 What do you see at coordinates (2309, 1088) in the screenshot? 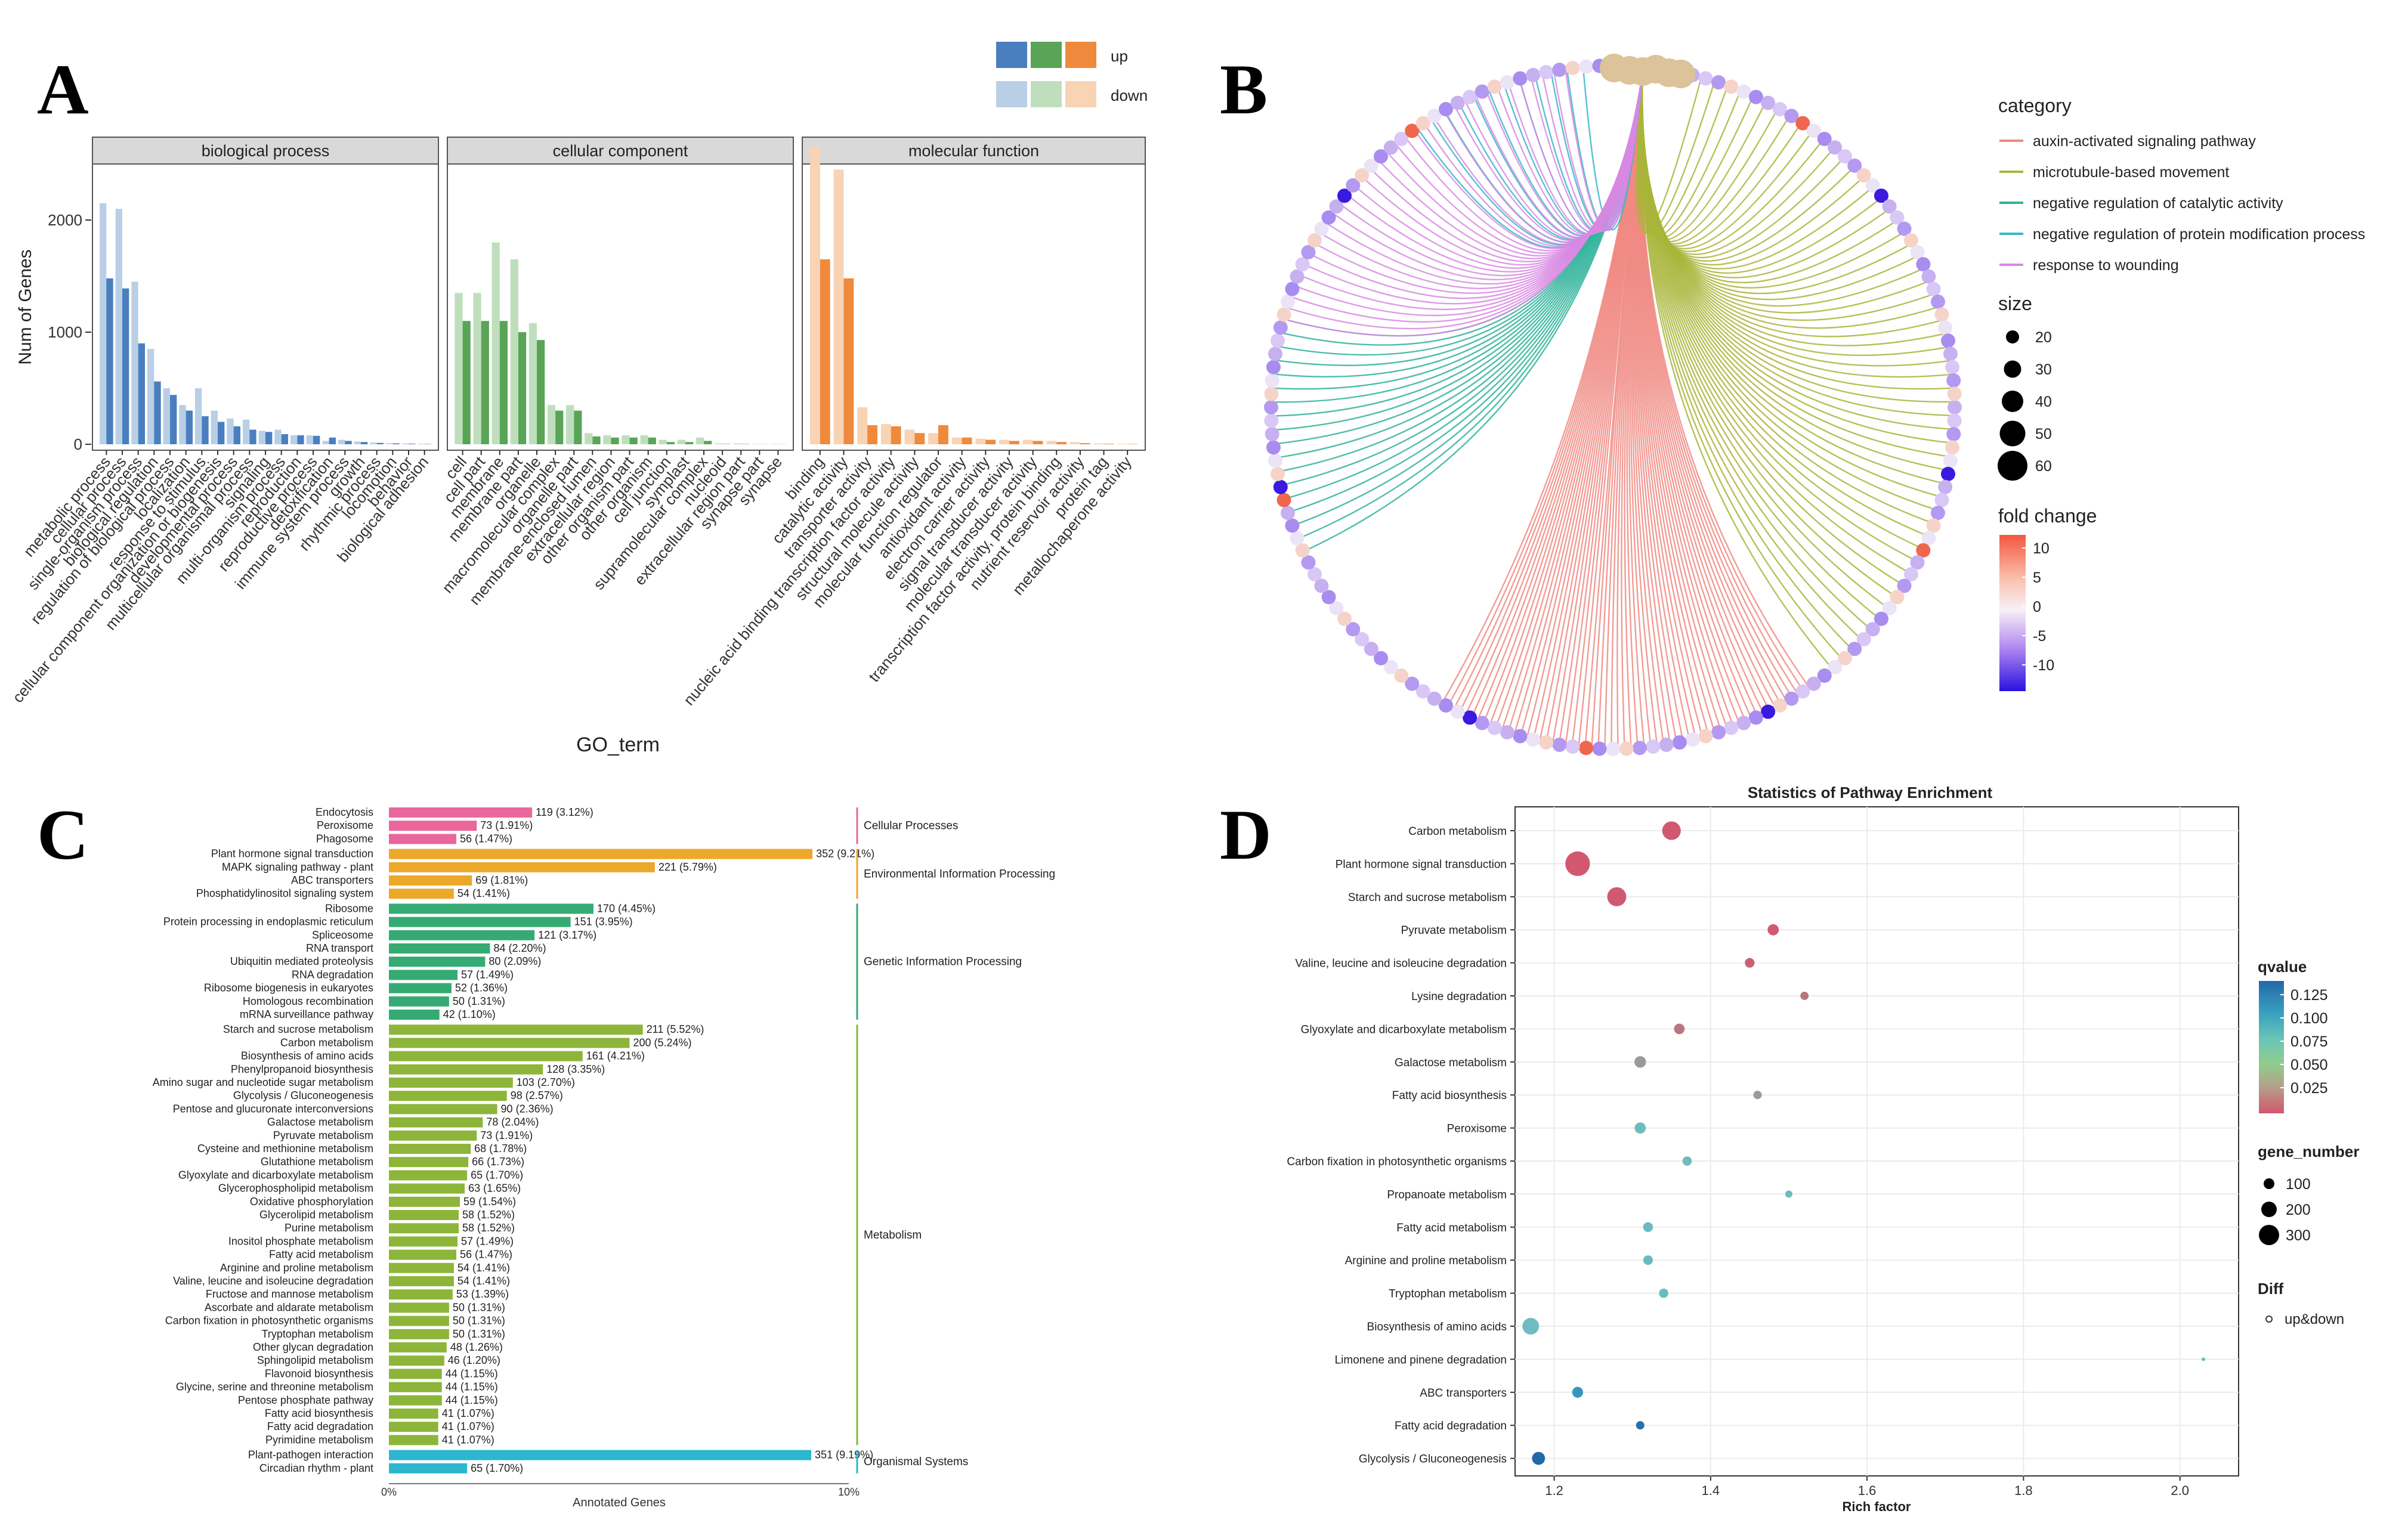
I see `qvalue-tick-label: 0.025` at bounding box center [2309, 1088].